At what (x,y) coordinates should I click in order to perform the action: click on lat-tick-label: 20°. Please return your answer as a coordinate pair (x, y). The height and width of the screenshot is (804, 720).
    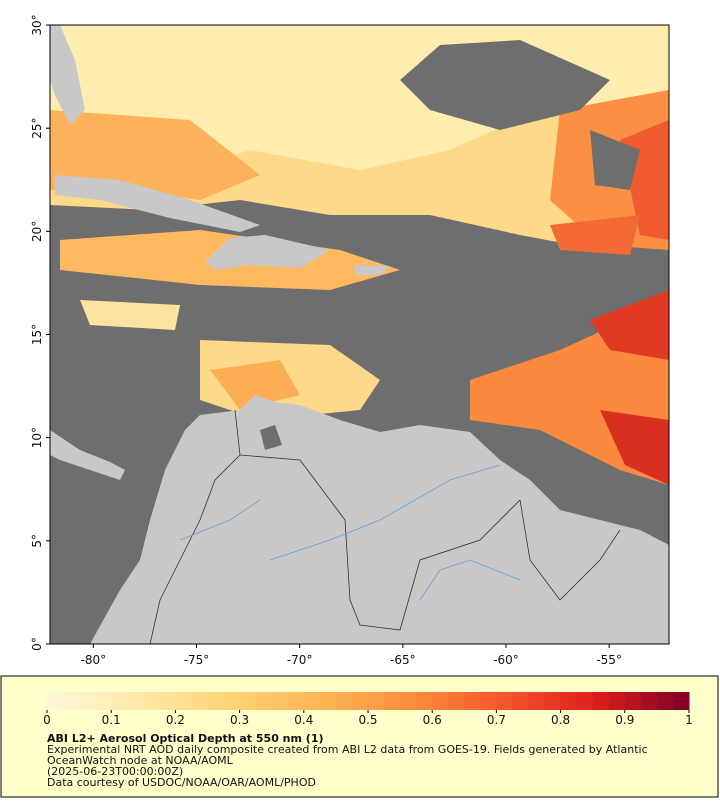
    Looking at the image, I should click on (37, 231).